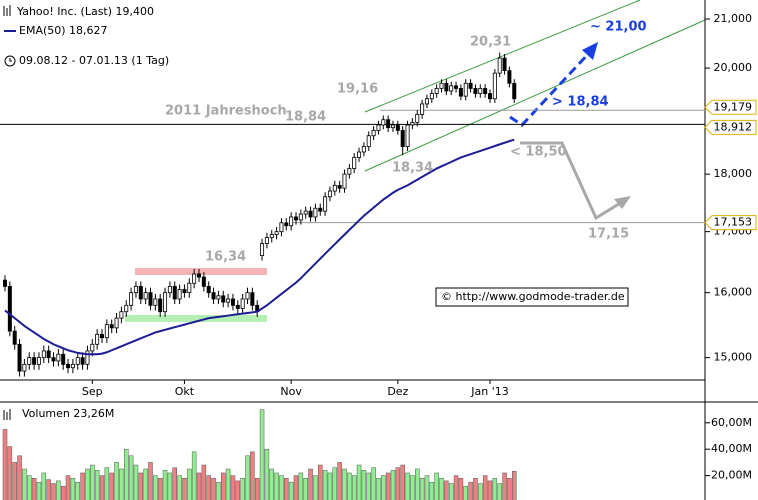 Image resolution: width=758 pixels, height=500 pixels. I want to click on y-tick-label: 21,000, so click(733, 18).